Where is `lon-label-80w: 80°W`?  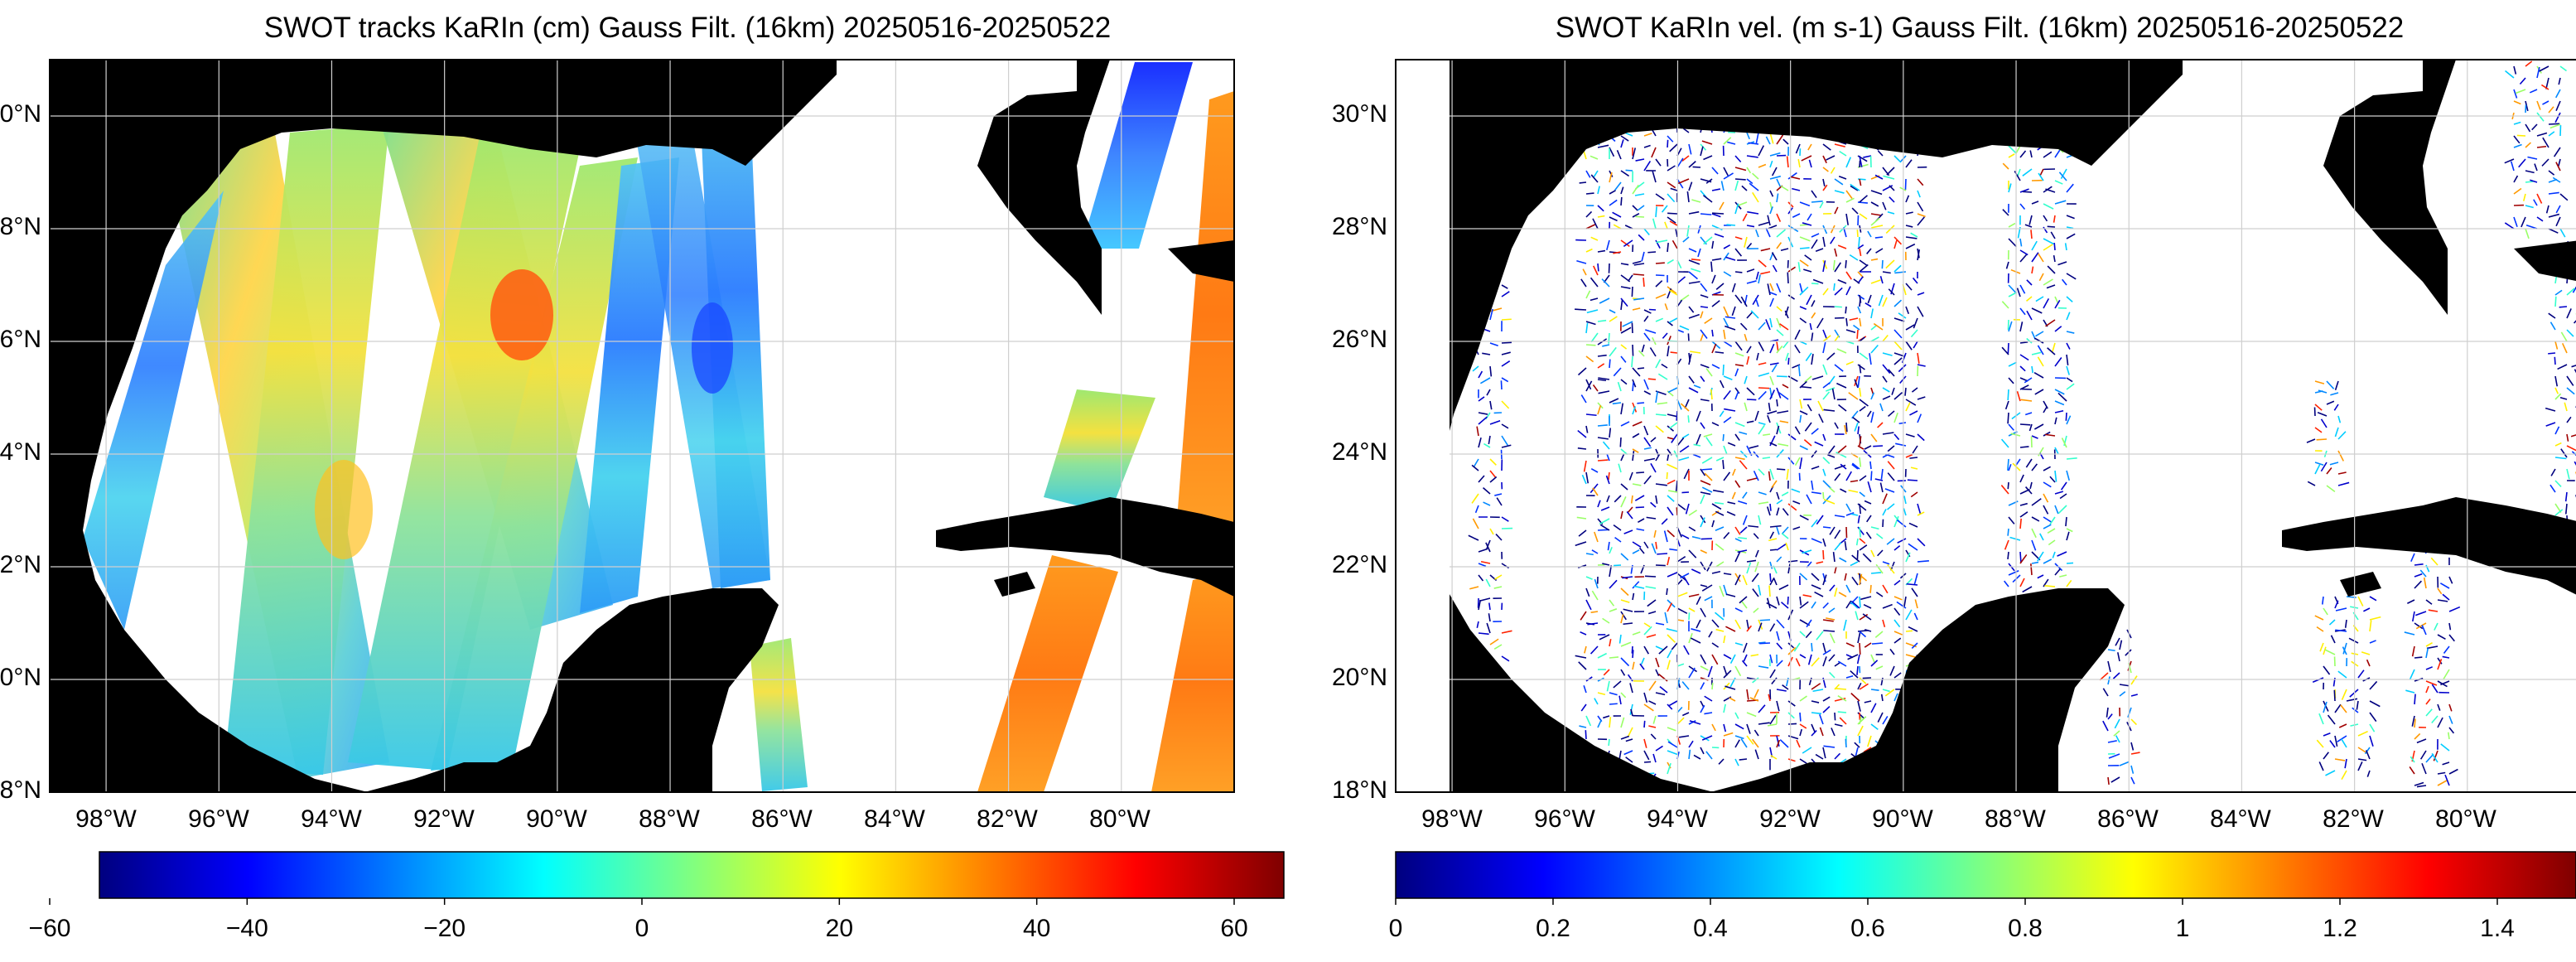
lon-label-80w: 80°W is located at coordinates (1120, 819).